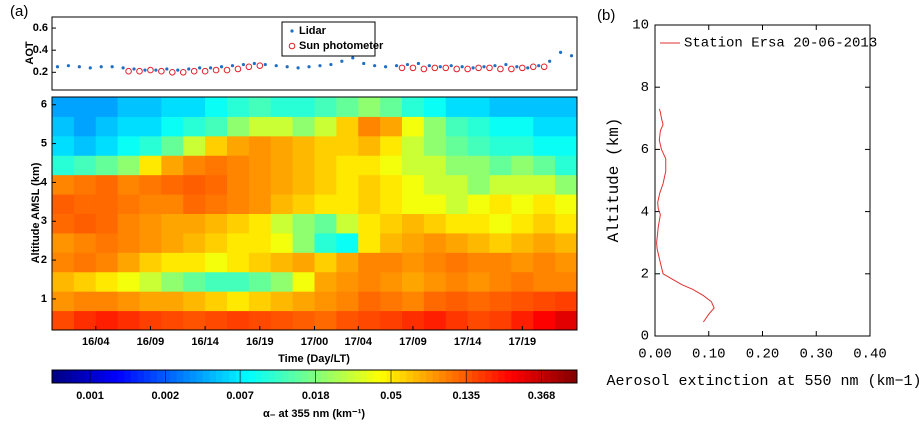  What do you see at coordinates (36, 212) in the screenshot?
I see `y-axis-label: Altitude AMSL (km)` at bounding box center [36, 212].